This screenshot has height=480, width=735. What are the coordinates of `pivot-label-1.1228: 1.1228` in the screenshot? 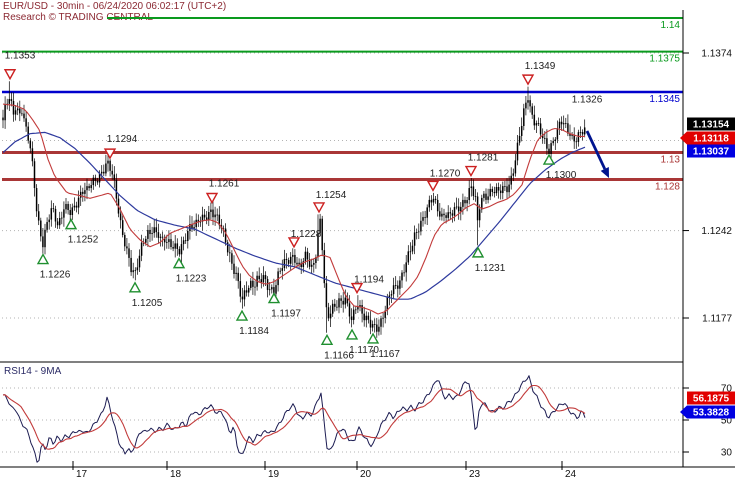 It's located at (306, 234).